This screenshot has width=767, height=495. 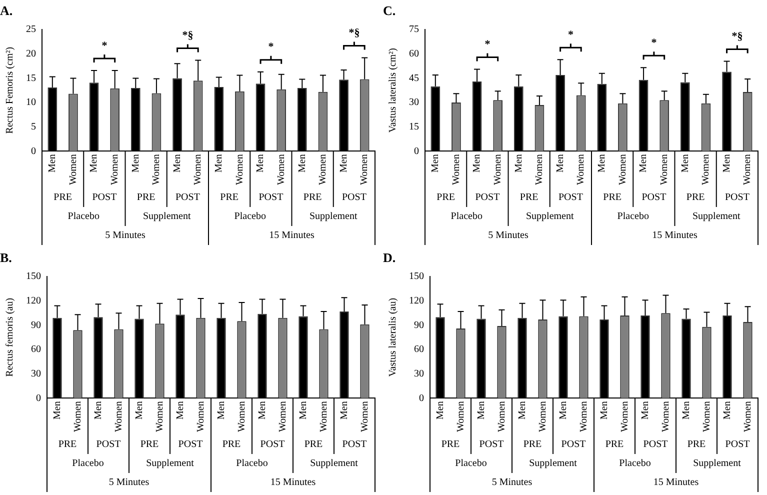 What do you see at coordinates (31, 30) in the screenshot?
I see `y-tick-label: 25` at bounding box center [31, 30].